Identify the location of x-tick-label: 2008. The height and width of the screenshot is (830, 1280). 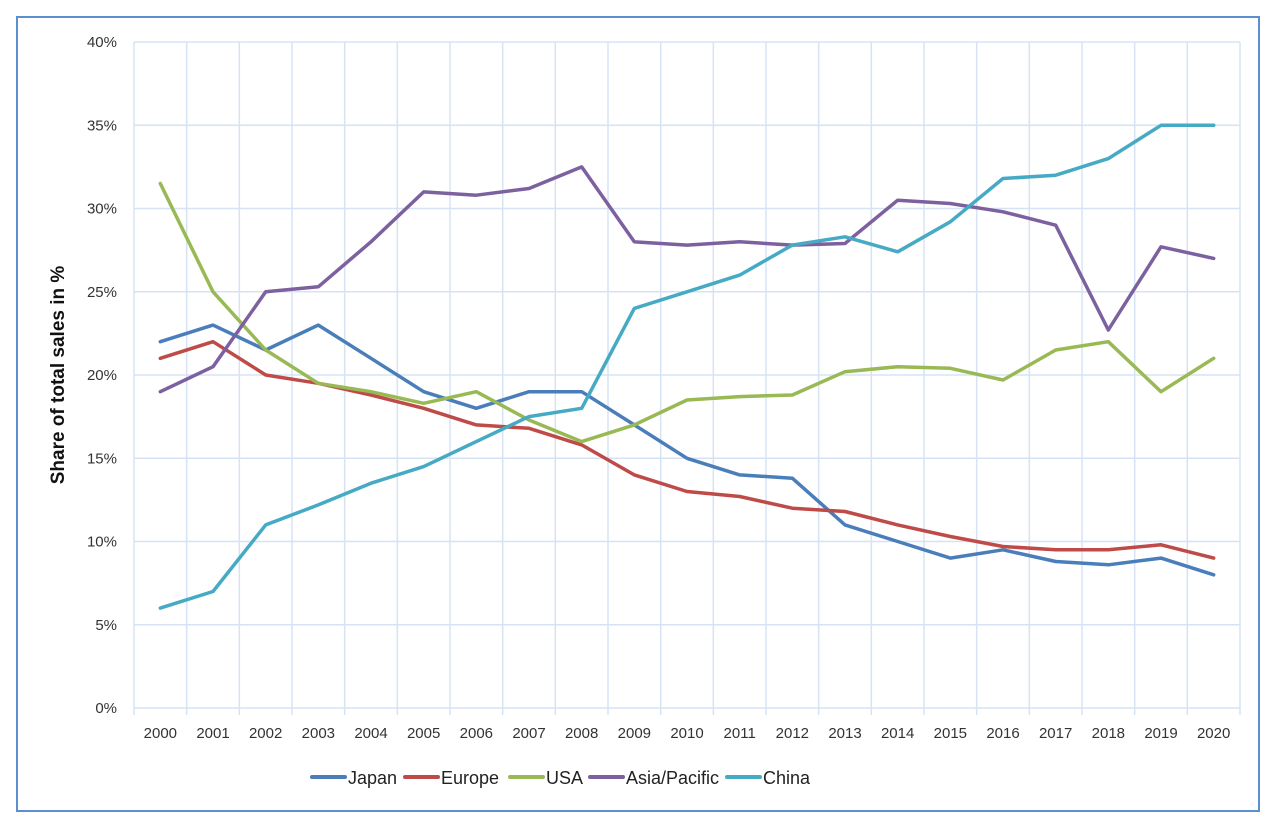
(581, 733).